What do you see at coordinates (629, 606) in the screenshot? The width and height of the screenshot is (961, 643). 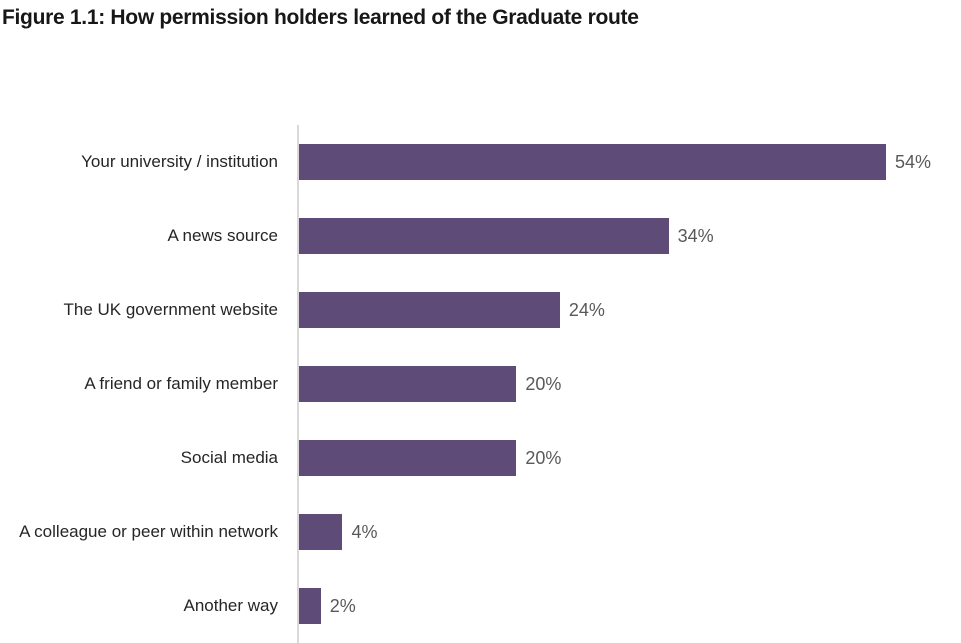 I see `bar-cell: 2%` at bounding box center [629, 606].